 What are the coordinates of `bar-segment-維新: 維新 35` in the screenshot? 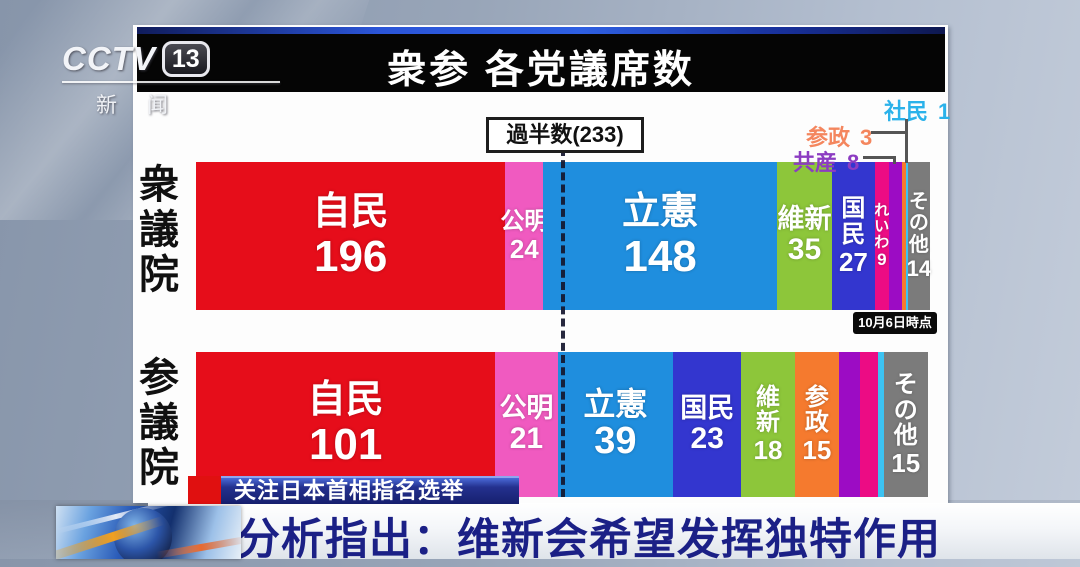 It's located at (804, 236).